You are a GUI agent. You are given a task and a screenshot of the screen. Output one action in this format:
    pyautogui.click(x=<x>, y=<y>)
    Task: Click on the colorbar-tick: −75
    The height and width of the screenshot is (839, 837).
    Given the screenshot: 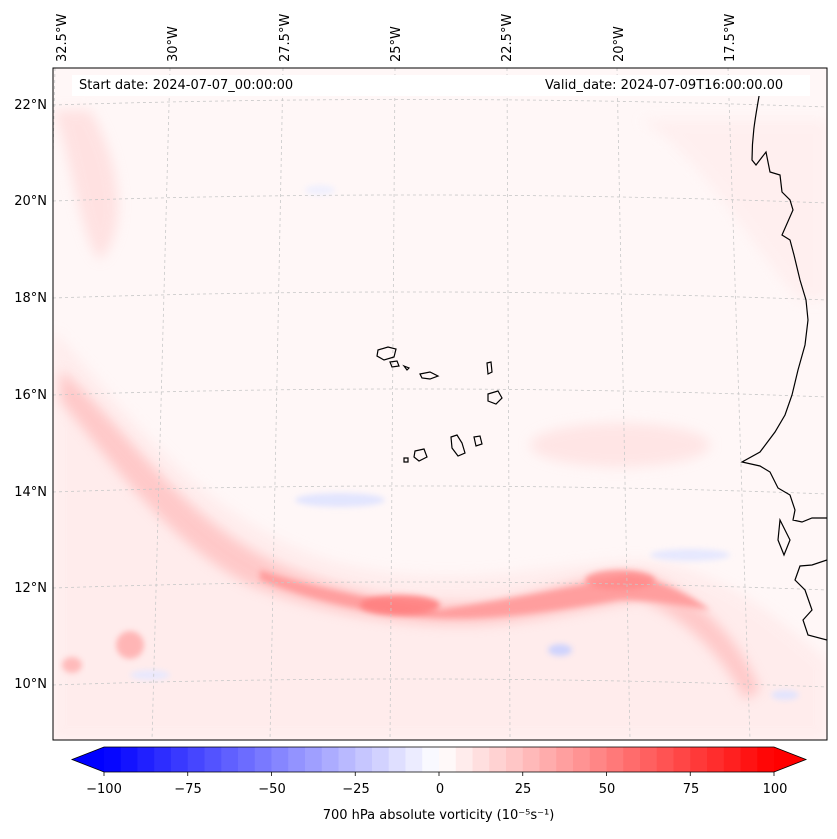 What is the action you would take?
    pyautogui.click(x=188, y=789)
    